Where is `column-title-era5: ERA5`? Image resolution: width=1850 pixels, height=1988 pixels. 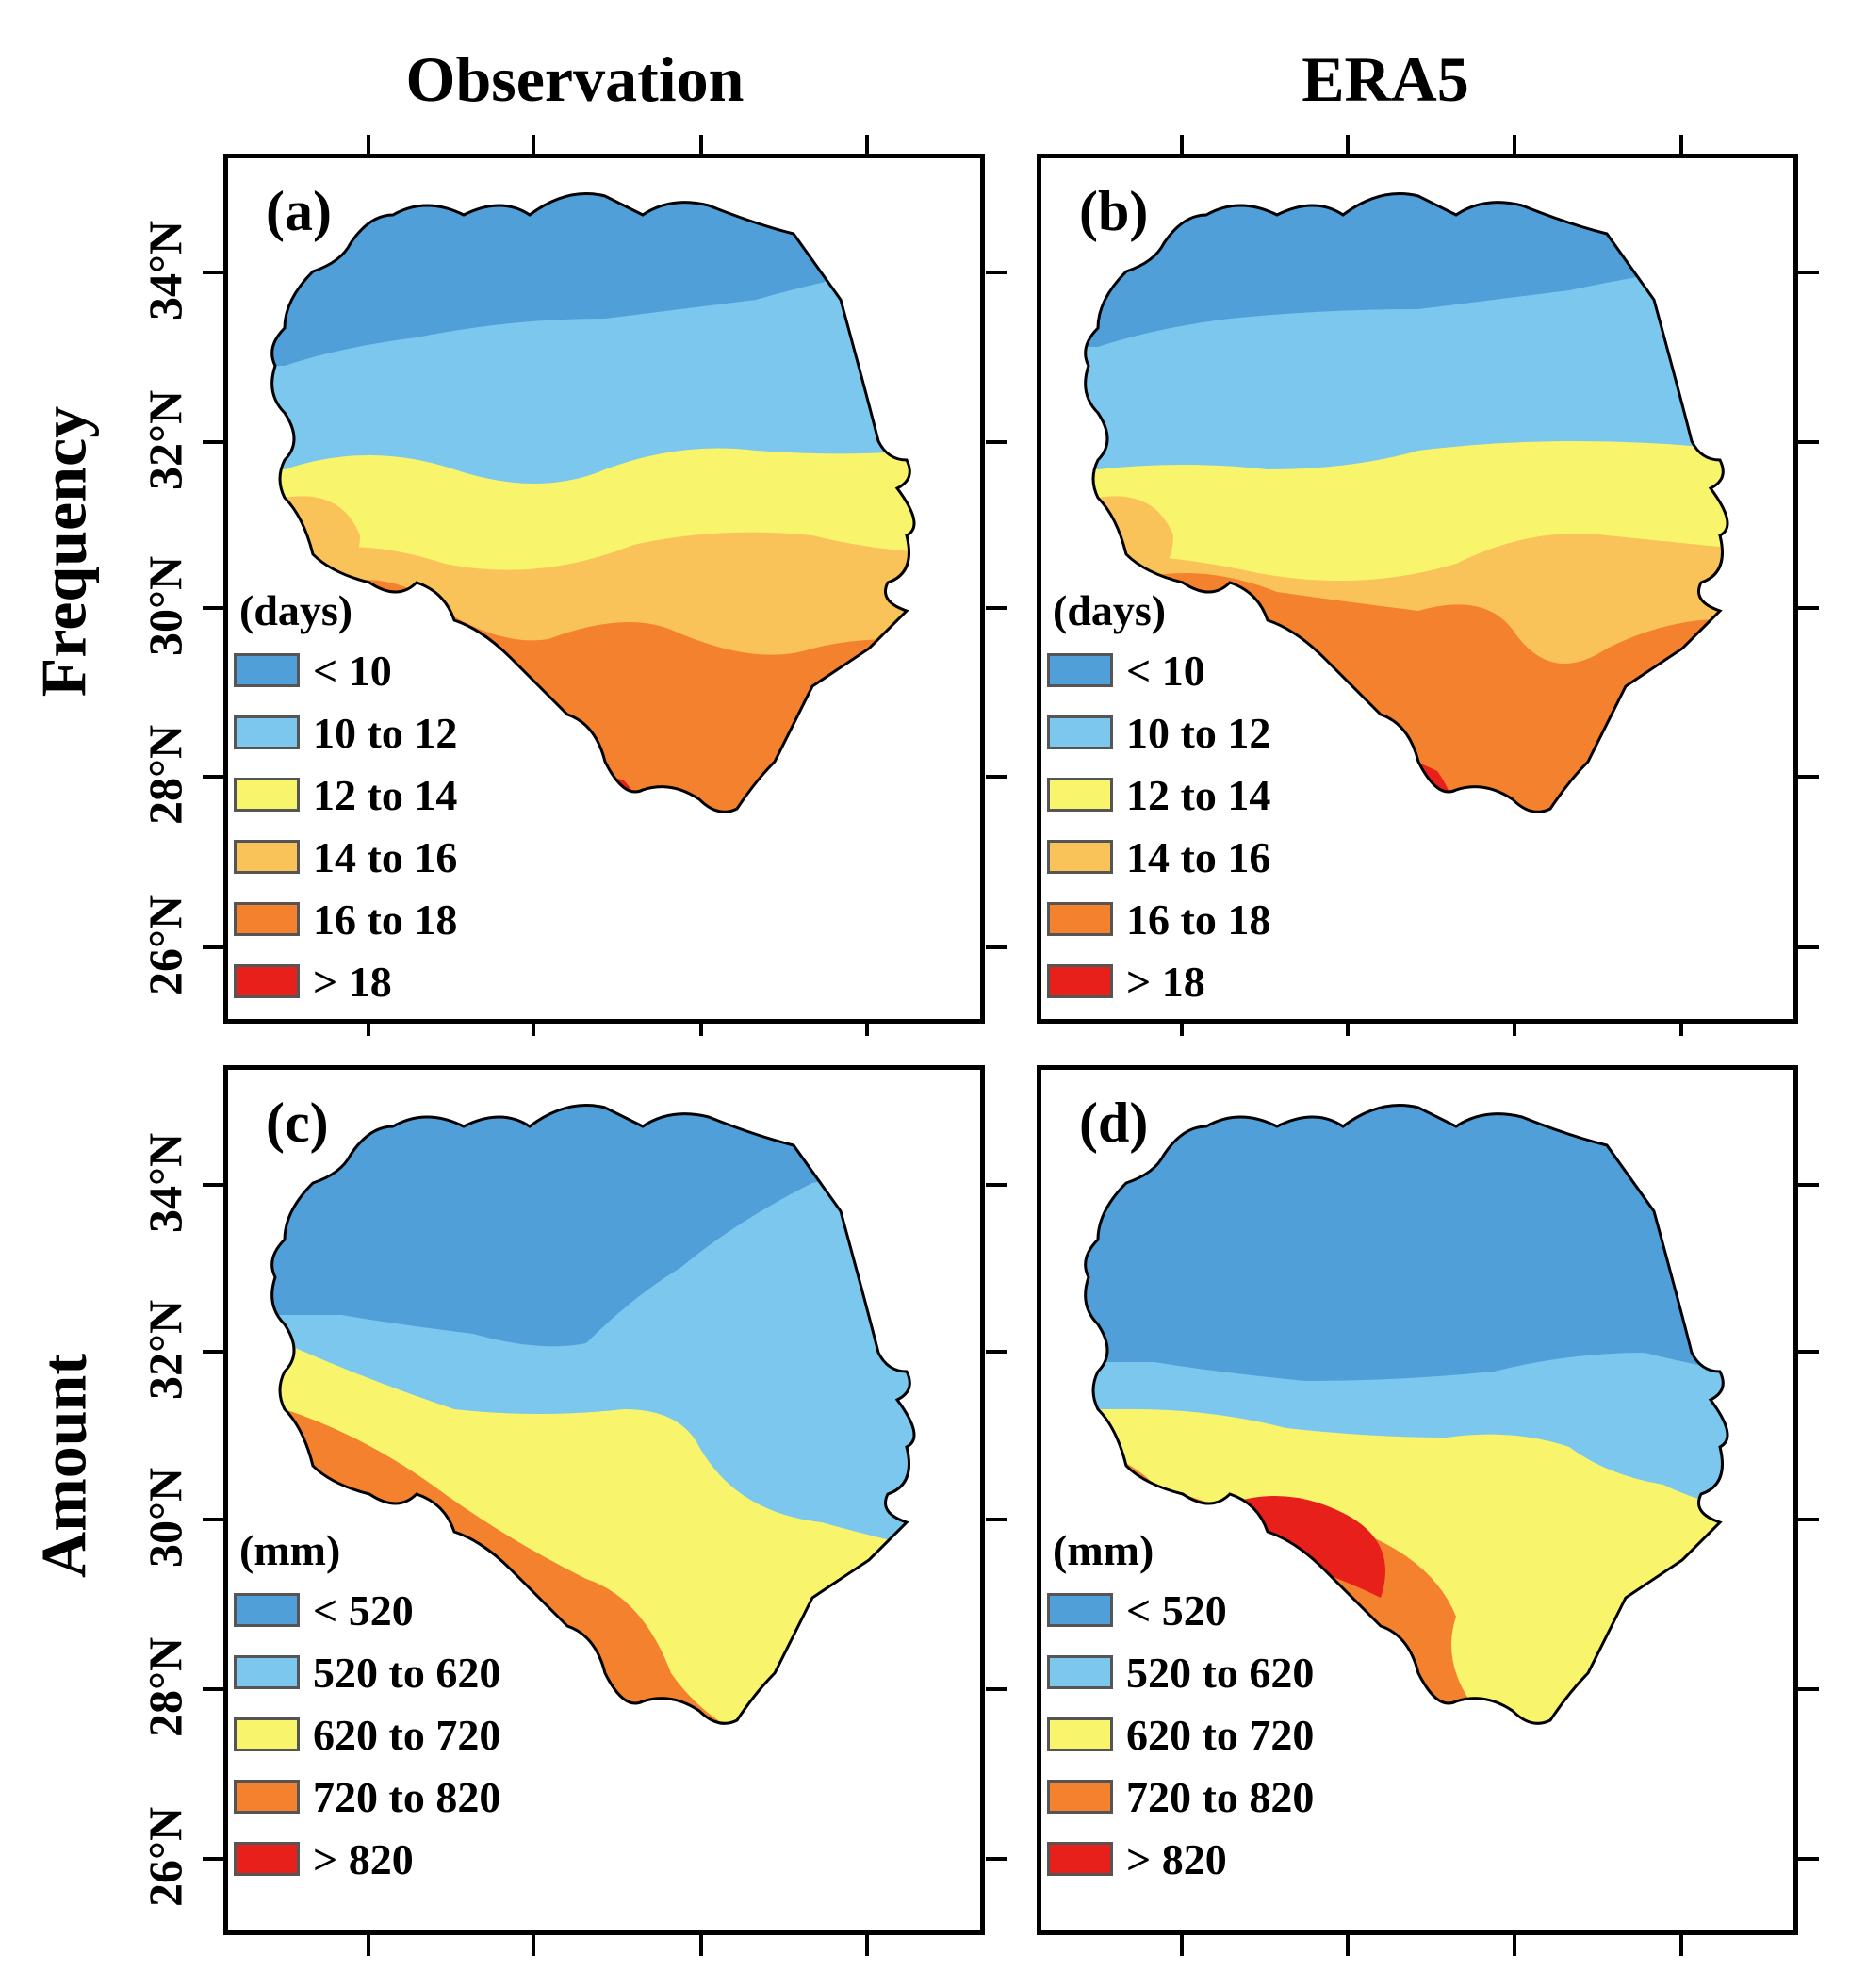
column-title-era5: ERA5 is located at coordinates (1385, 79).